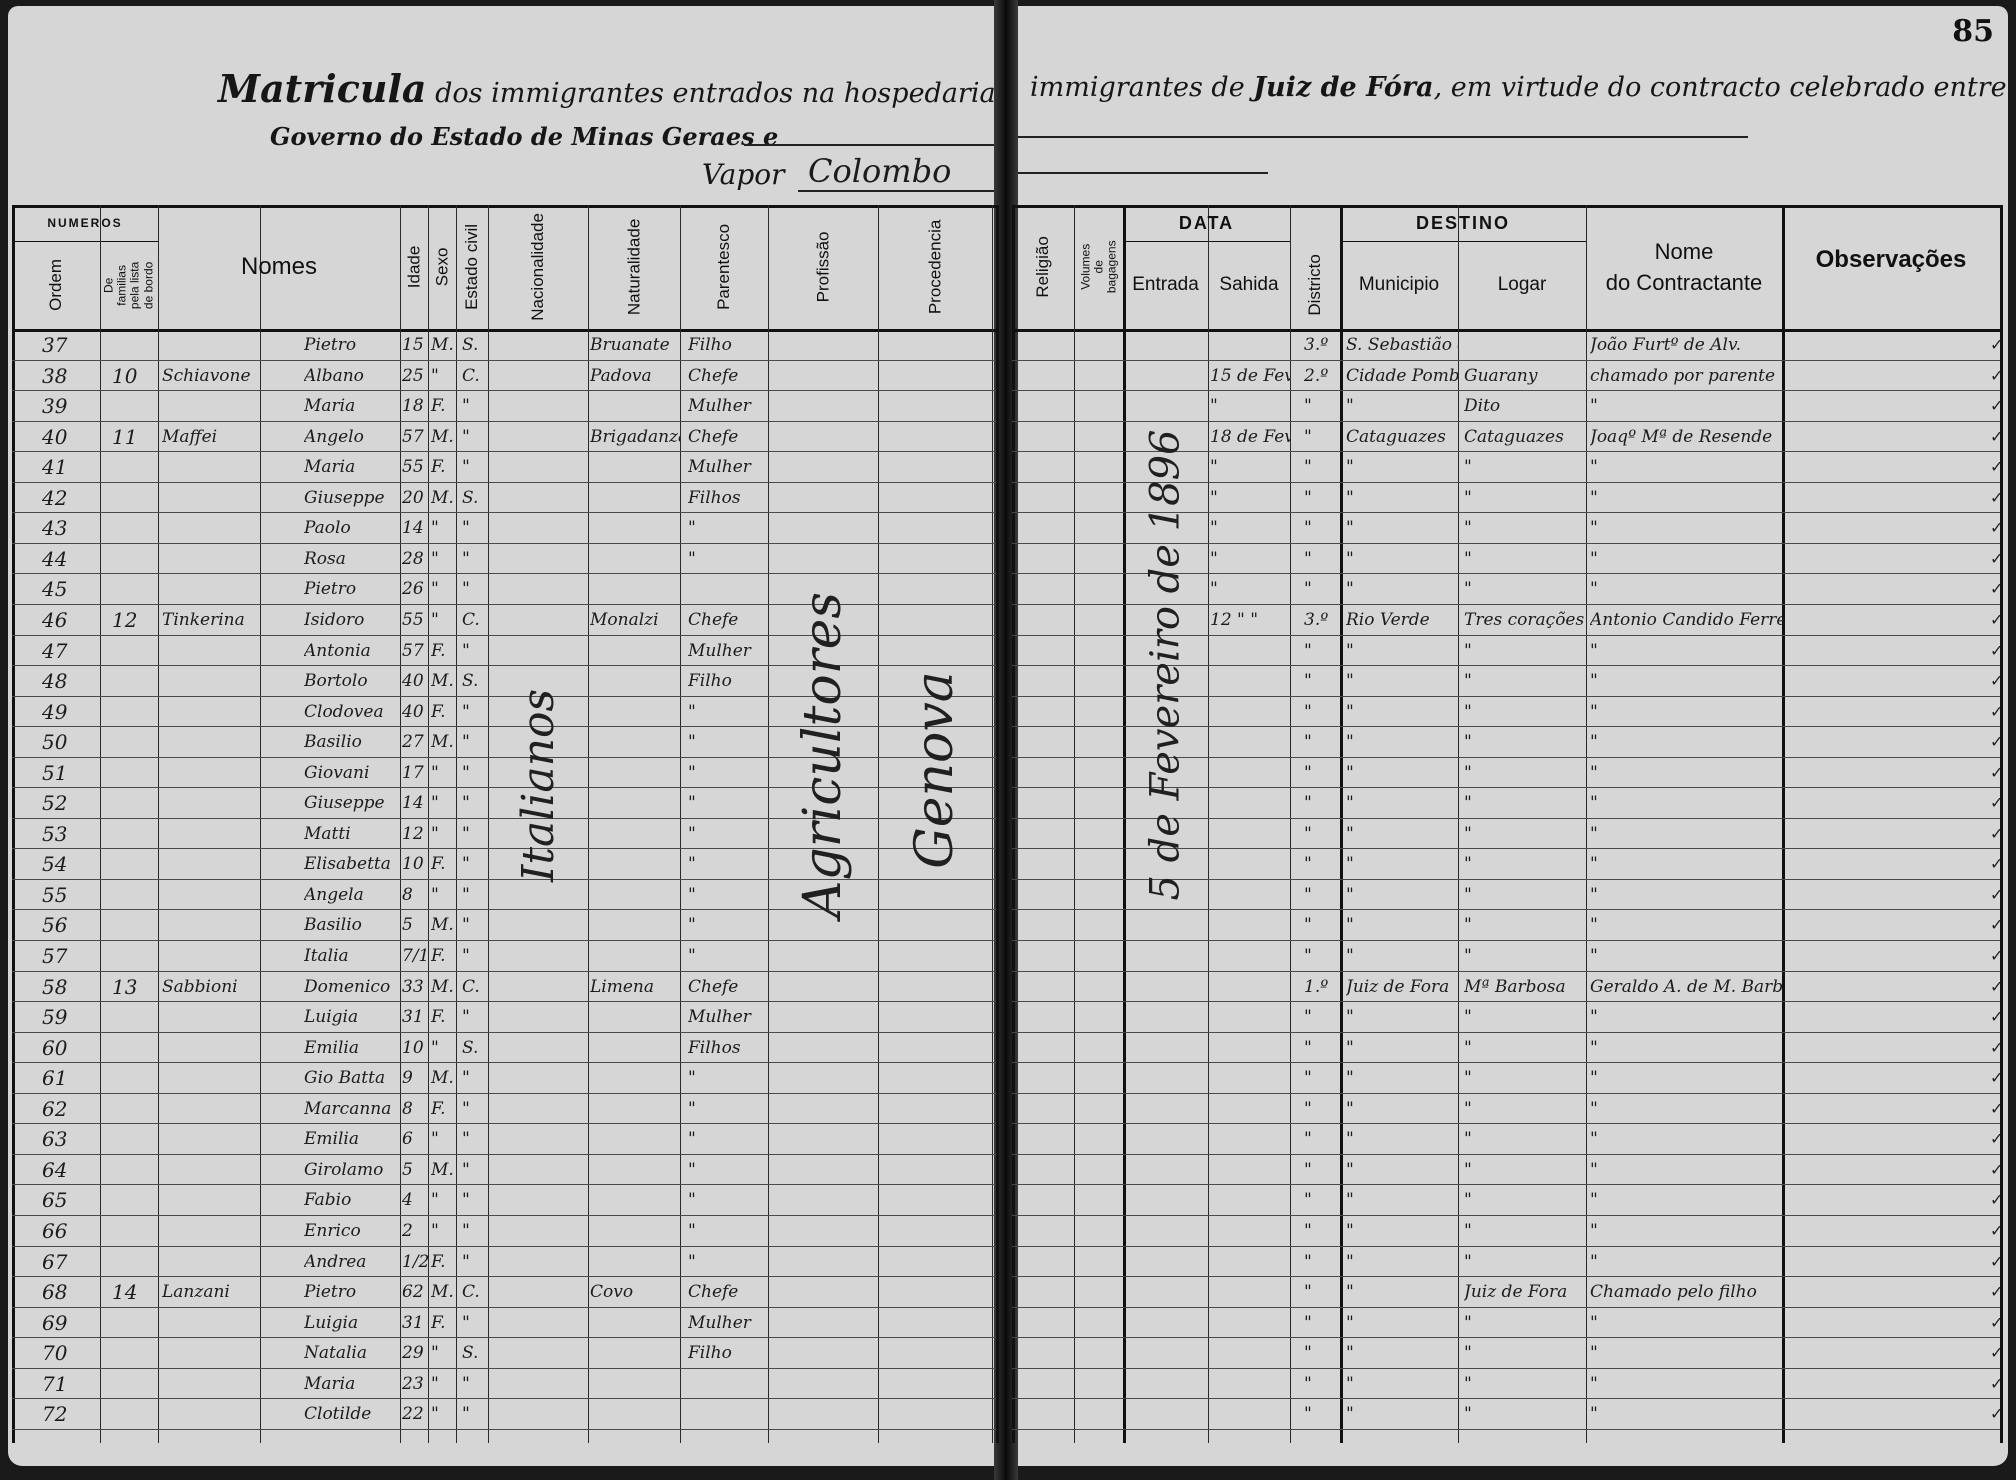 The image size is (2016, 1480). I want to click on cell-logar: Cataguazes, so click(1514, 436).